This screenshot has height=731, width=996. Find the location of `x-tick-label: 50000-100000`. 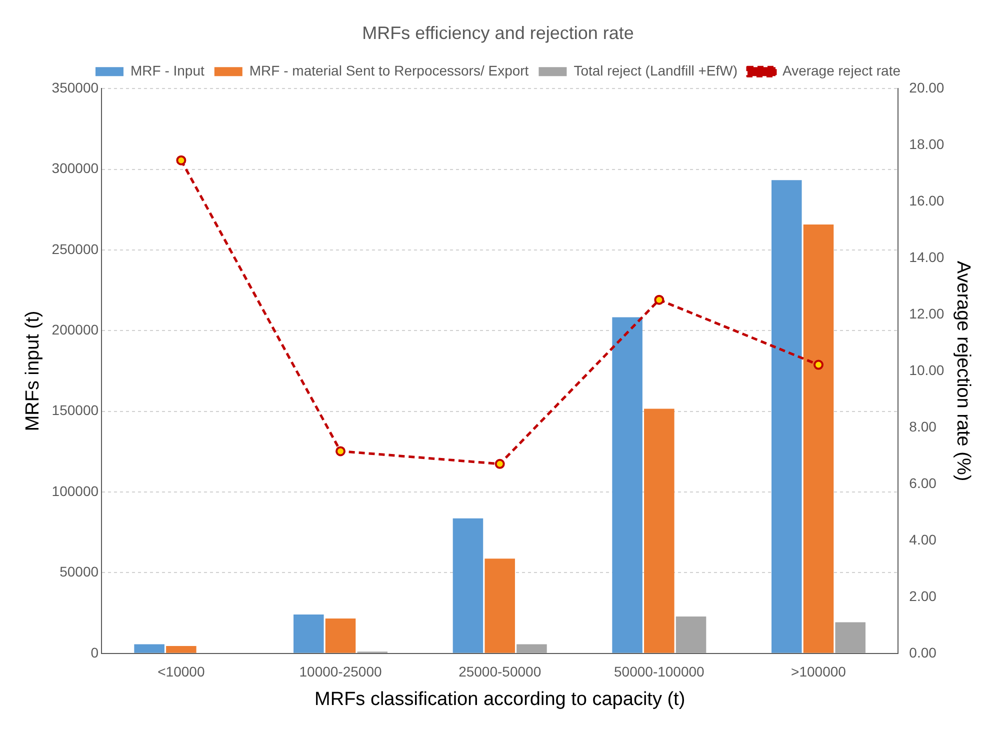

x-tick-label: 50000-100000 is located at coordinates (659, 672).